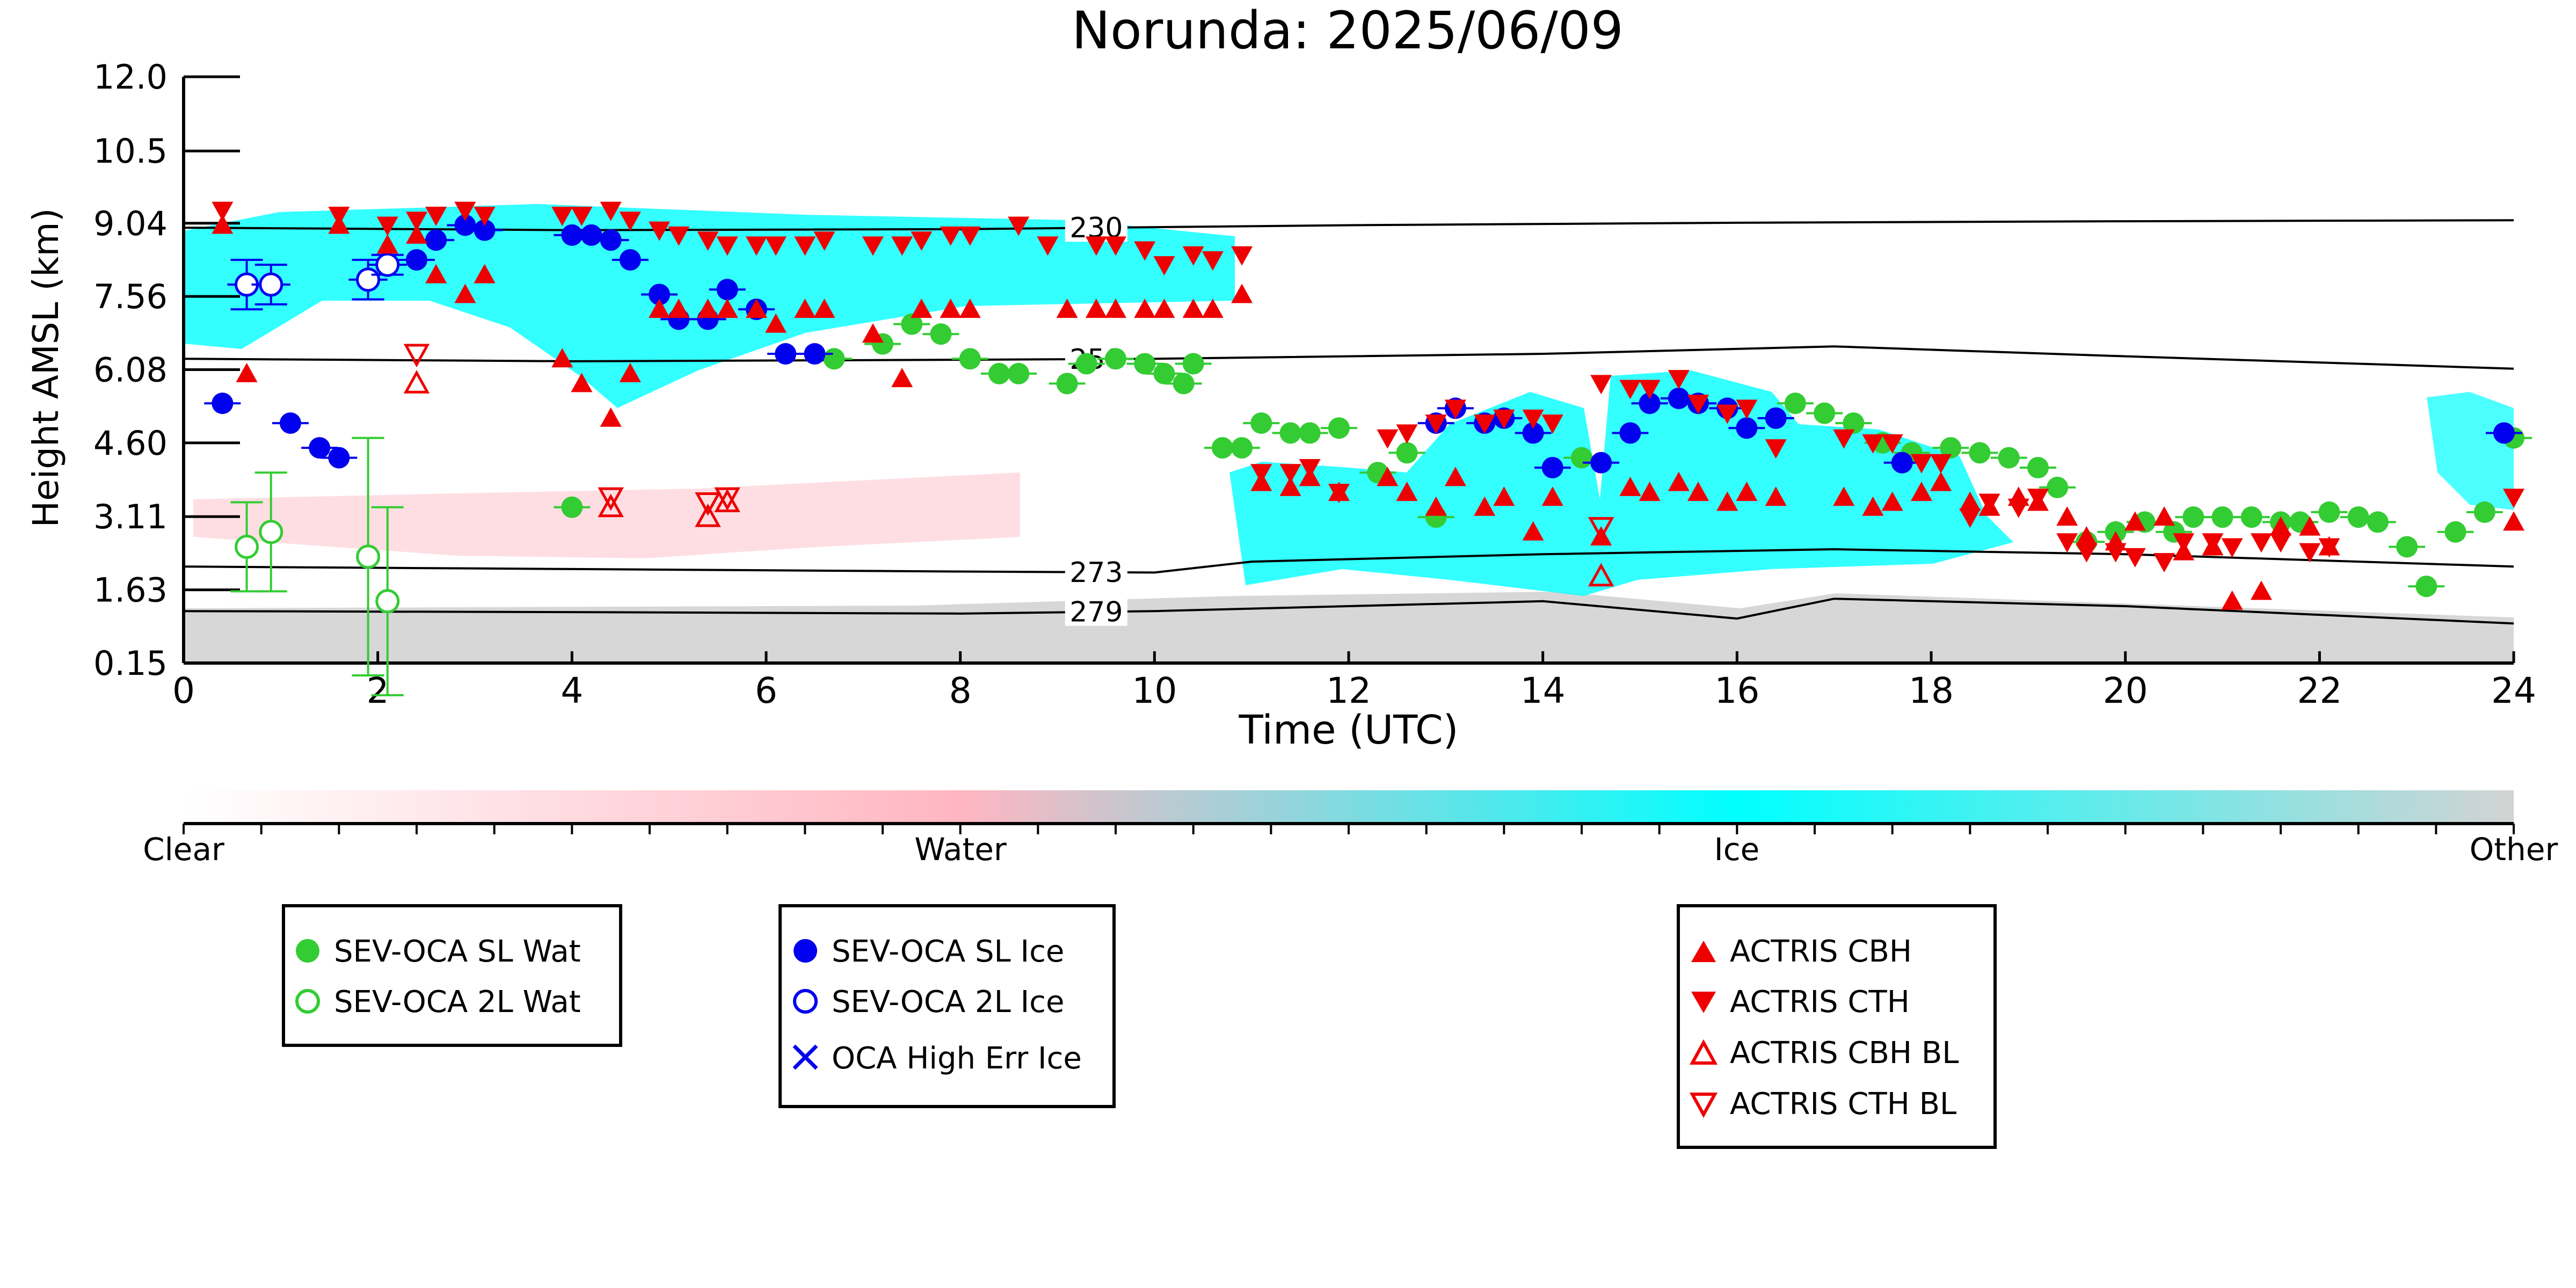  What do you see at coordinates (130, 296) in the screenshot?
I see `y-tick-label: 7.56` at bounding box center [130, 296].